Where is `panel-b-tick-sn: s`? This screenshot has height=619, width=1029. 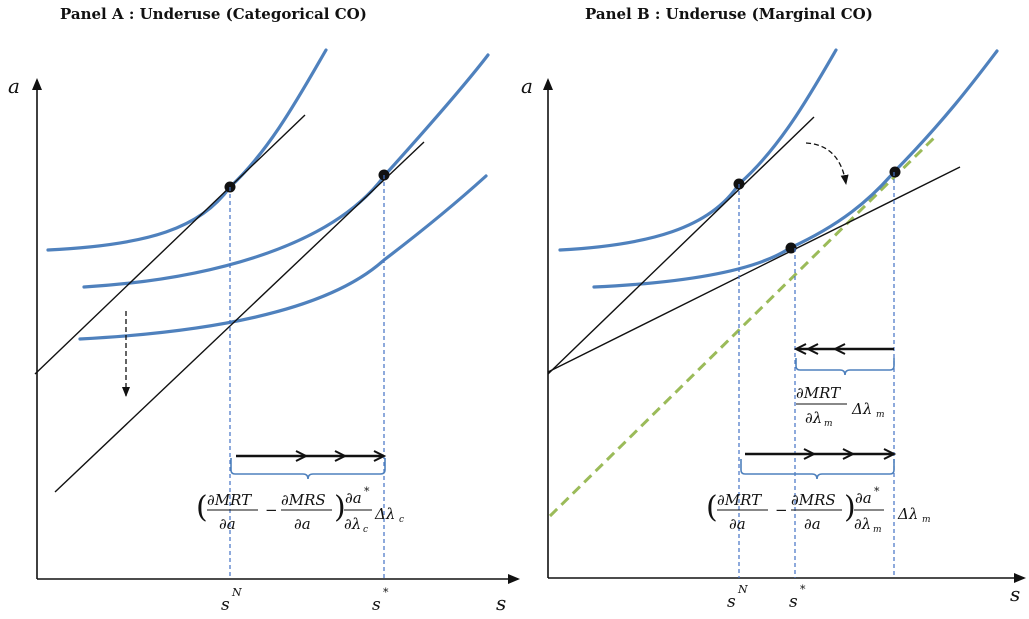 panel-b-tick-sn: s is located at coordinates (731, 602).